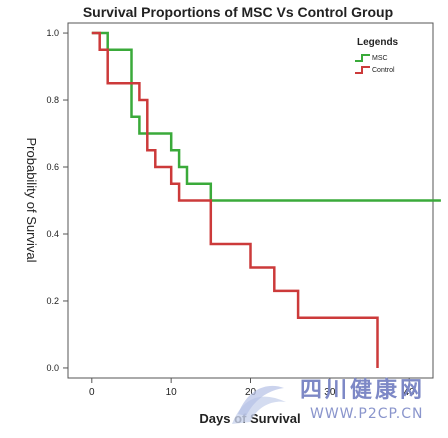 This screenshot has width=448, height=438. What do you see at coordinates (172, 392) in the screenshot?
I see `x-tick-label: 10` at bounding box center [172, 392].